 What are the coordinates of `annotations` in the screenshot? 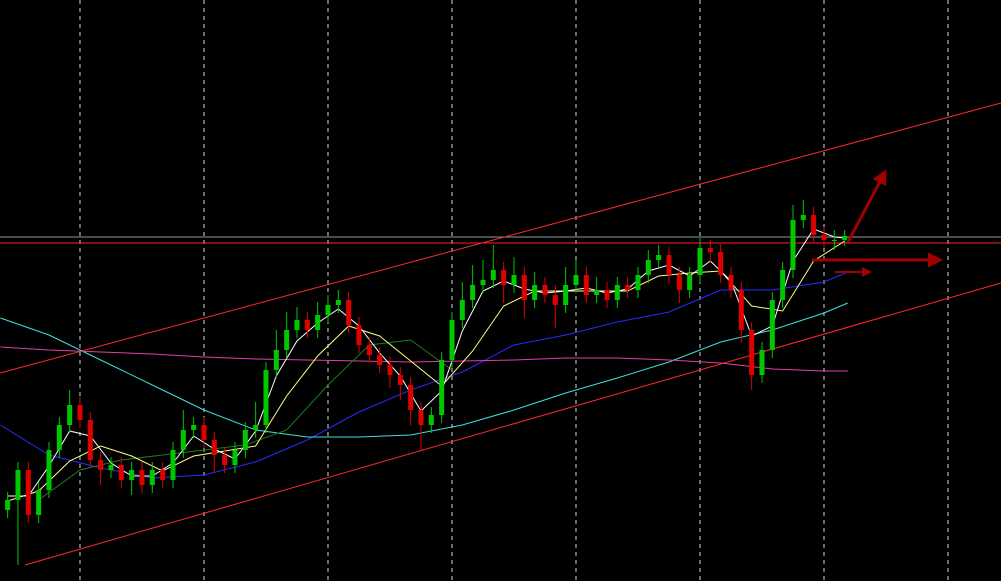 It's located at (877, 223).